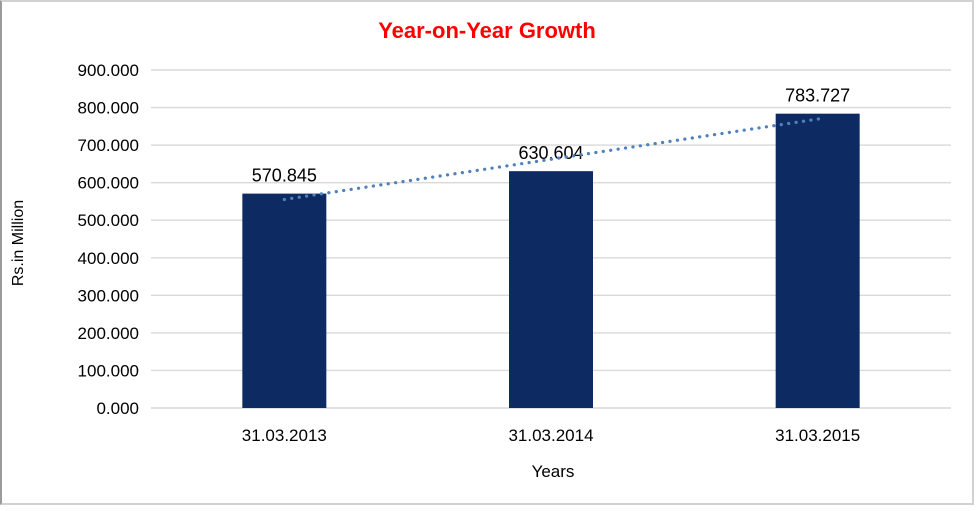 This screenshot has width=978, height=511. Describe the element at coordinates (108, 145) in the screenshot. I see `y-tick-label: 700.000` at that location.